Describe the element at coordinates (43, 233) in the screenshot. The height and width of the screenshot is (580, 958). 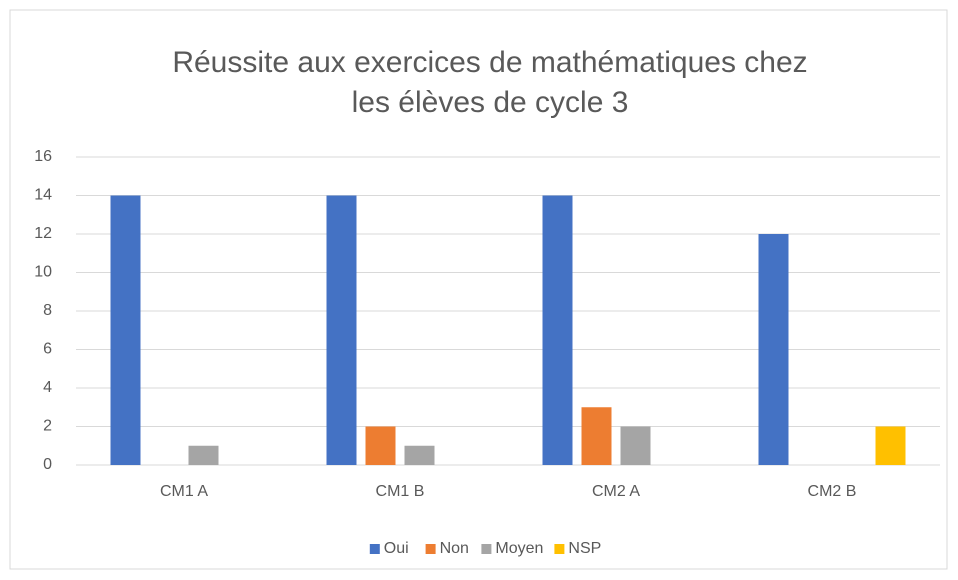
I see `y-tick-label: 12` at that location.